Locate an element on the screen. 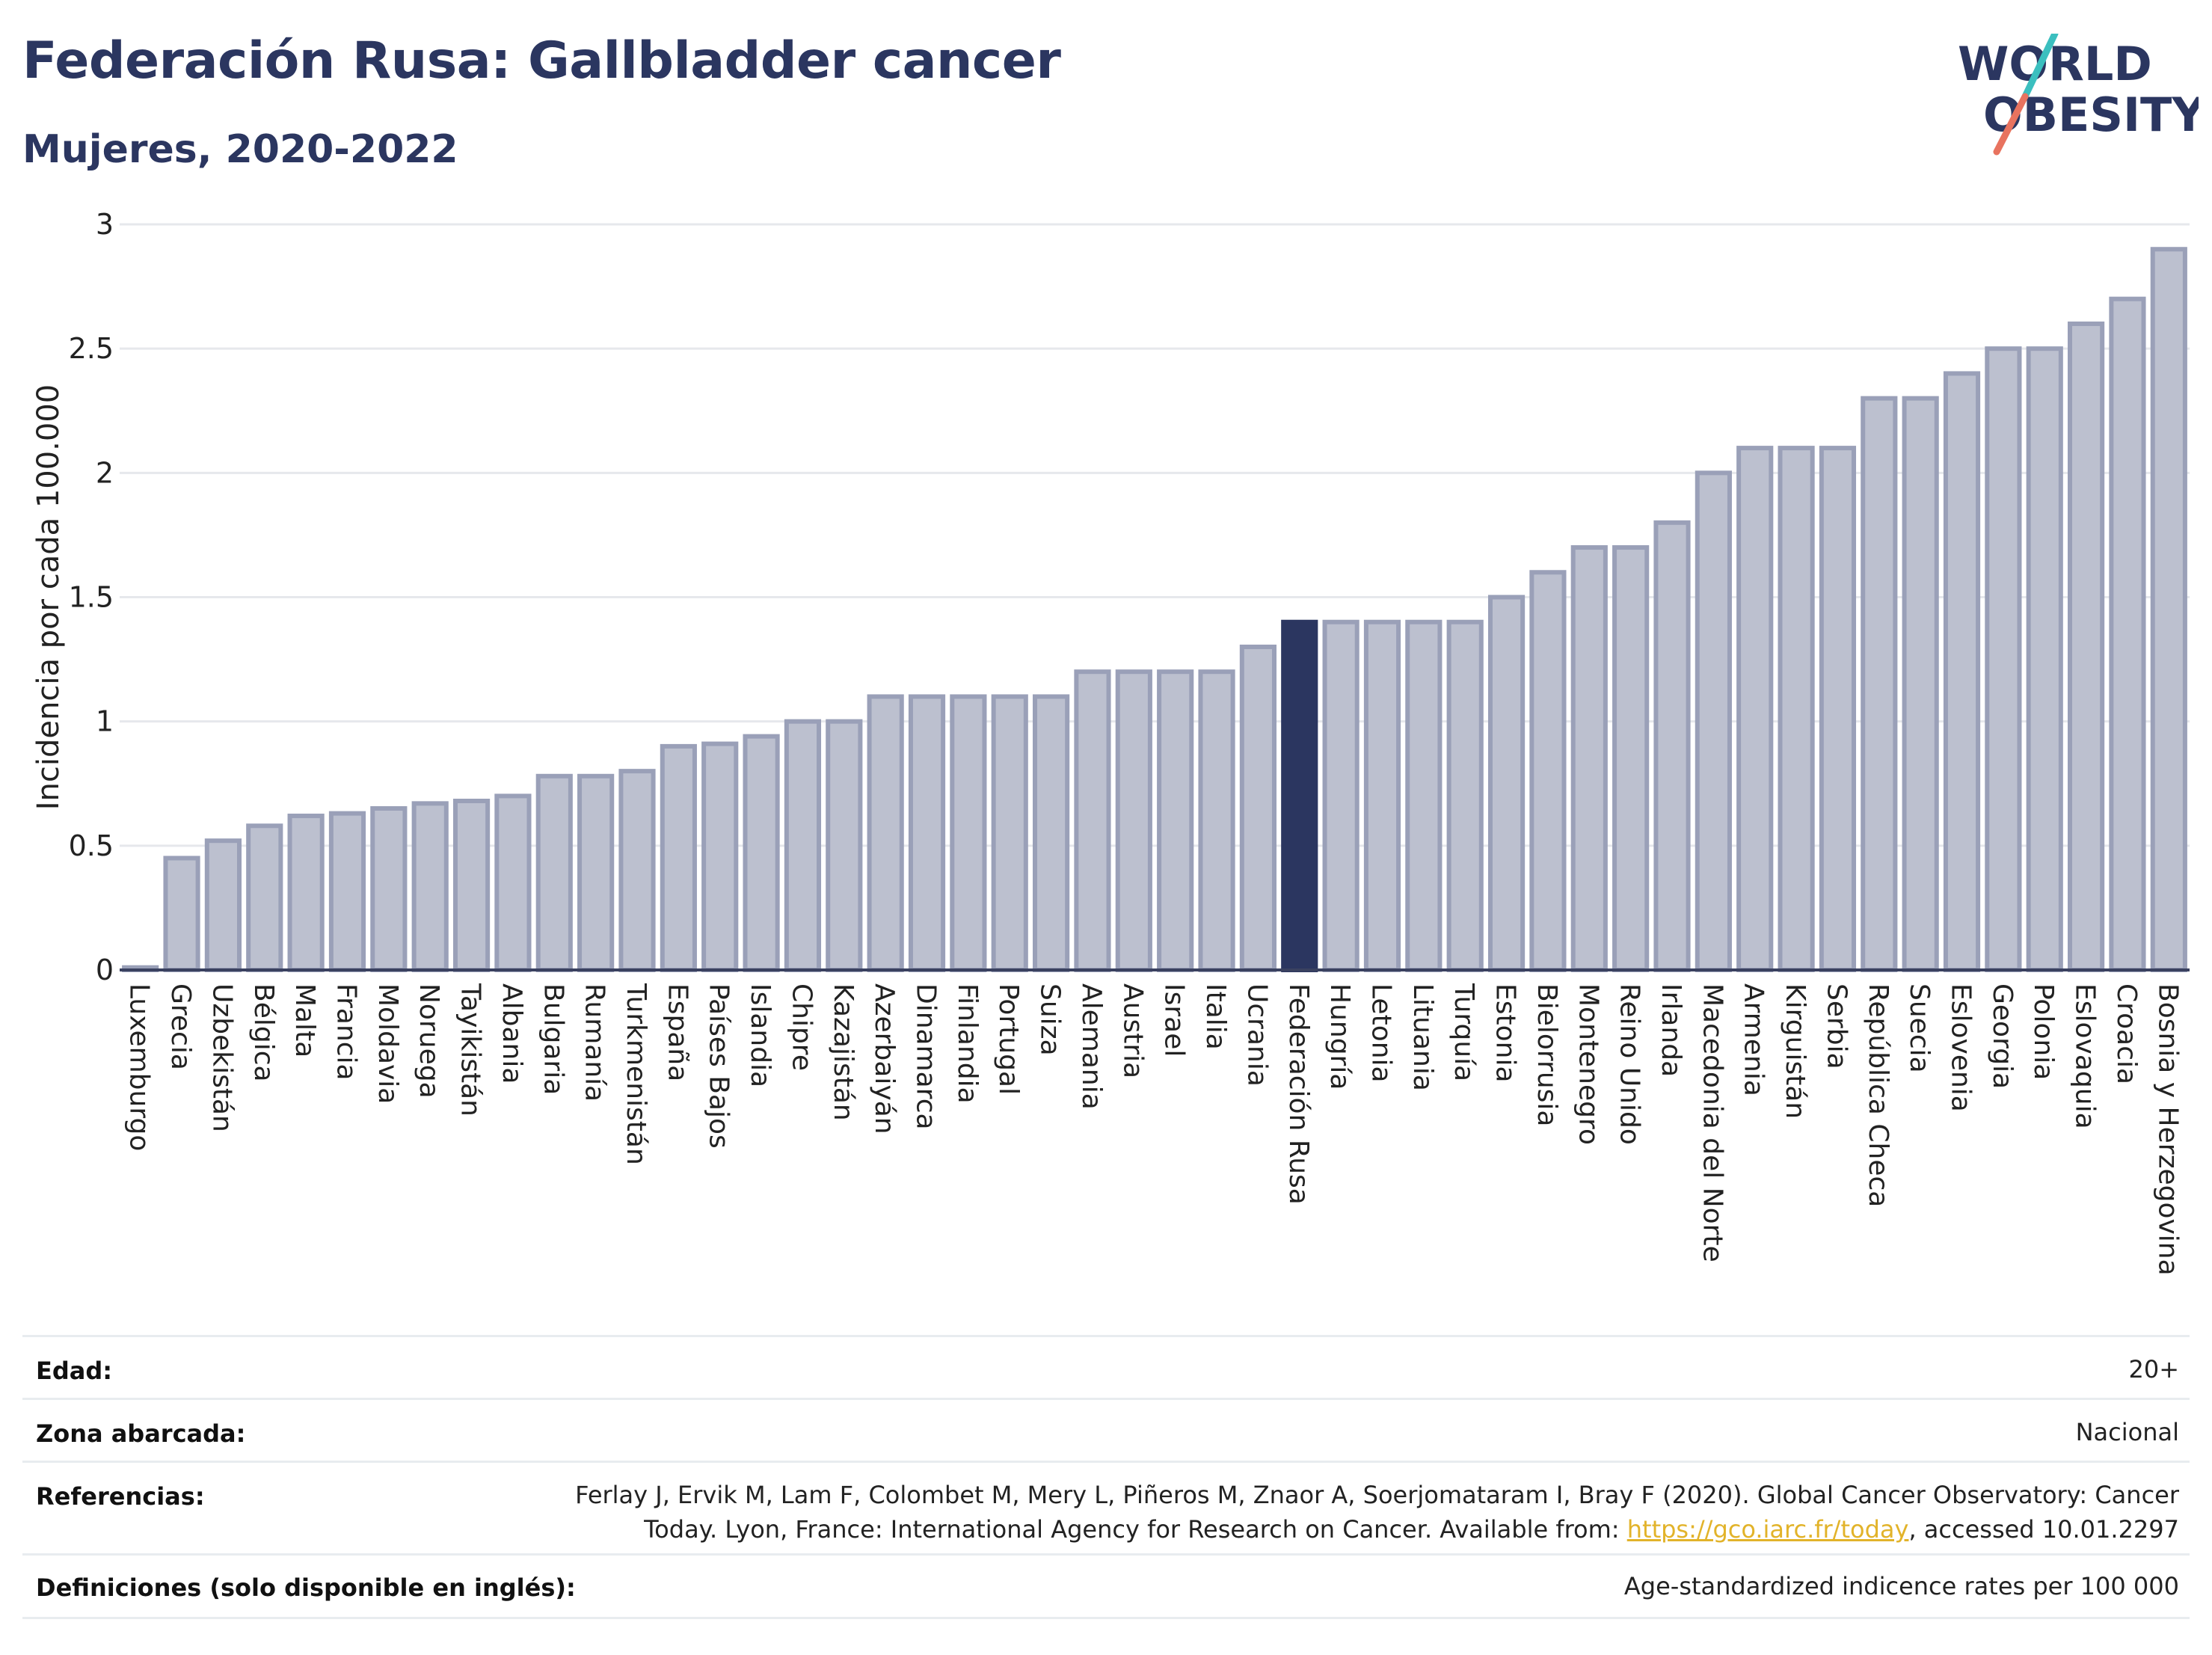 This screenshot has width=2212, height=1655. x-tick-label: Letonia is located at coordinates (1380, 1033).